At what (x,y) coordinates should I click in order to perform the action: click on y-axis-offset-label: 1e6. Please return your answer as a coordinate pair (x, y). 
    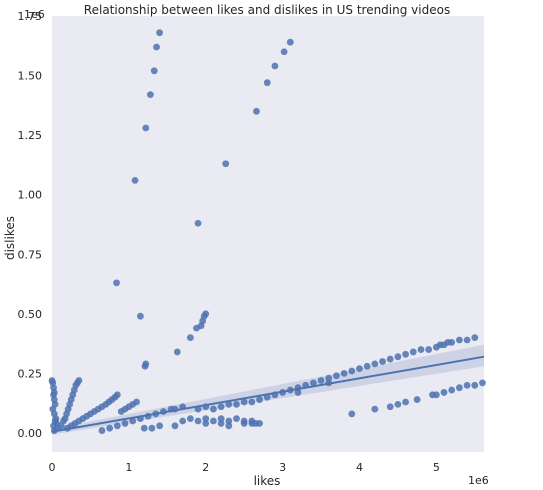
    Looking at the image, I should click on (34, 14).